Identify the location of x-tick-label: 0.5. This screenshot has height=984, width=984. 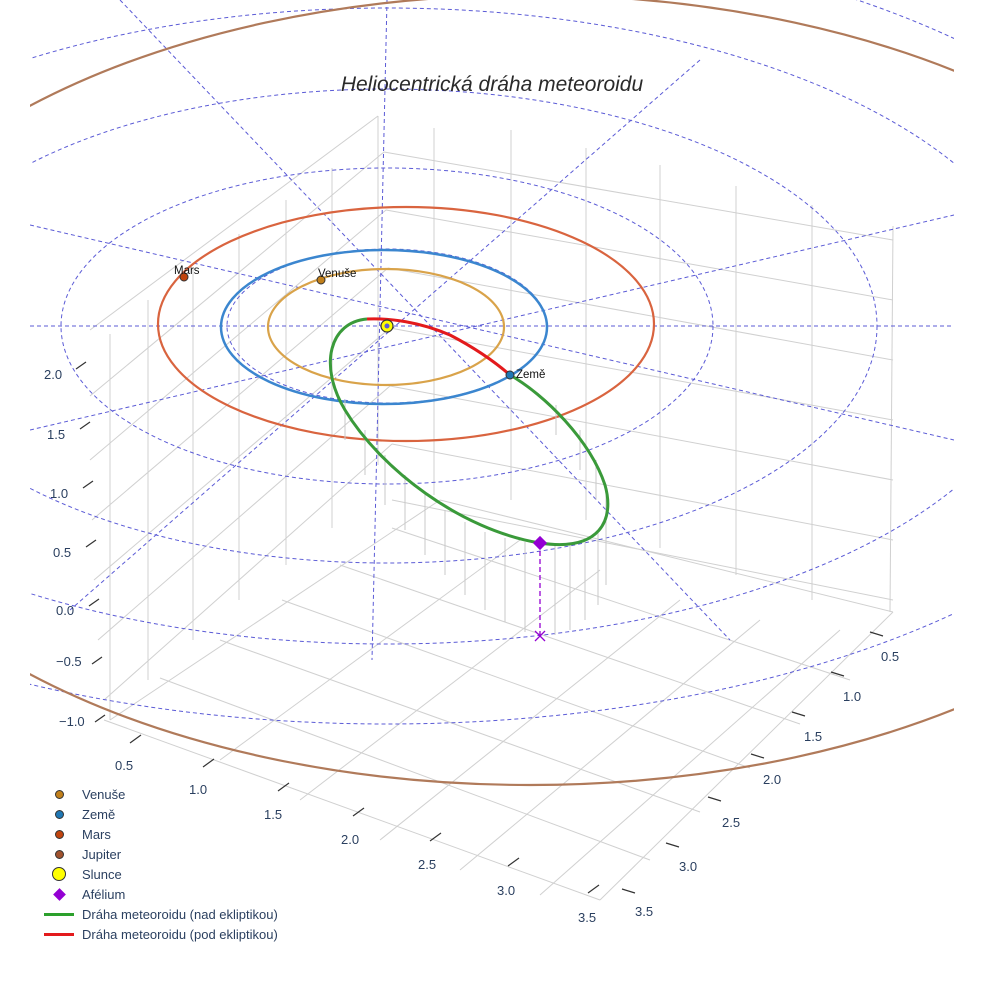
(124, 765).